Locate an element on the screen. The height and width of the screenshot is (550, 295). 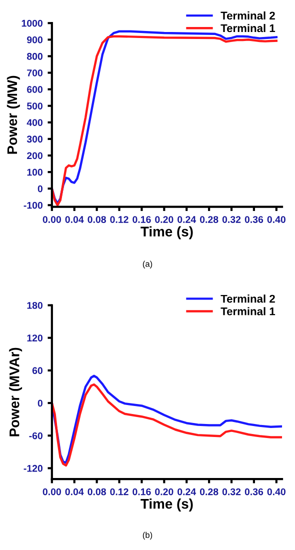
y-tick-label: 900 is located at coordinates (34, 40).